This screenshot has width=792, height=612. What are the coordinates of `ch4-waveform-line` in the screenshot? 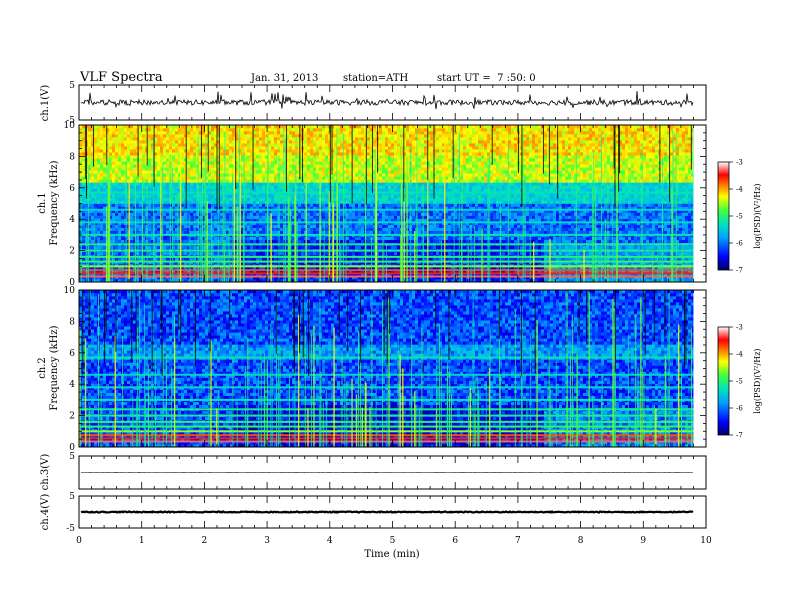 It's located at (387, 512).